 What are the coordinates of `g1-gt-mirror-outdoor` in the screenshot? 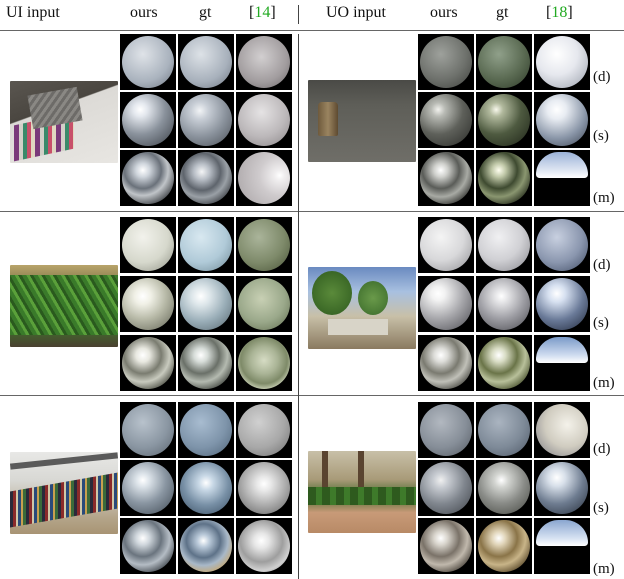 It's located at (504, 178).